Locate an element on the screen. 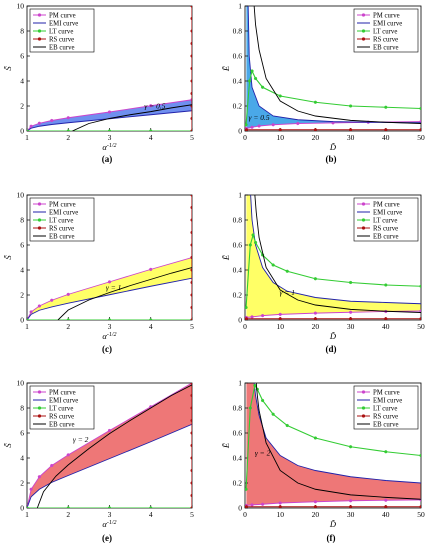 The image size is (427, 550). x-tick-label: 10 is located at coordinates (280, 326).